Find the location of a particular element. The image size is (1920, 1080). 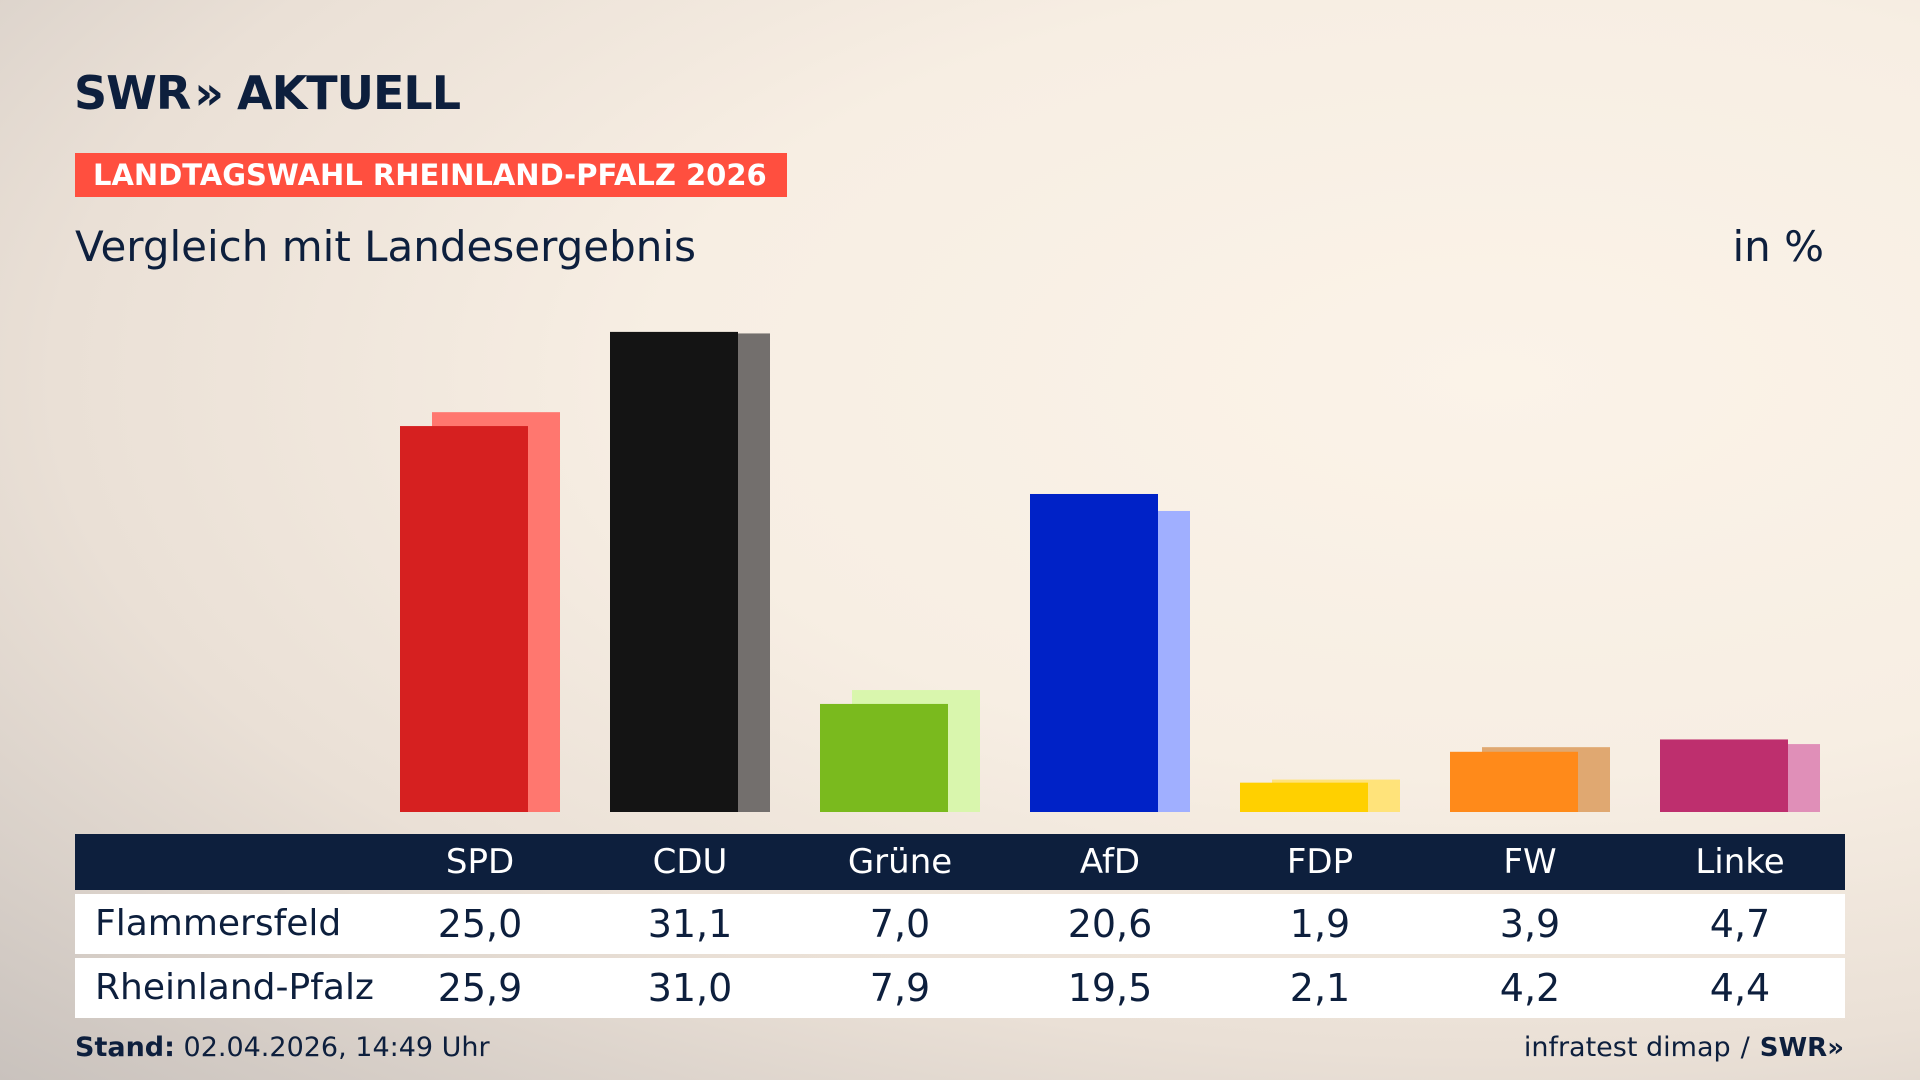

party-header: CDU is located at coordinates (690, 862).